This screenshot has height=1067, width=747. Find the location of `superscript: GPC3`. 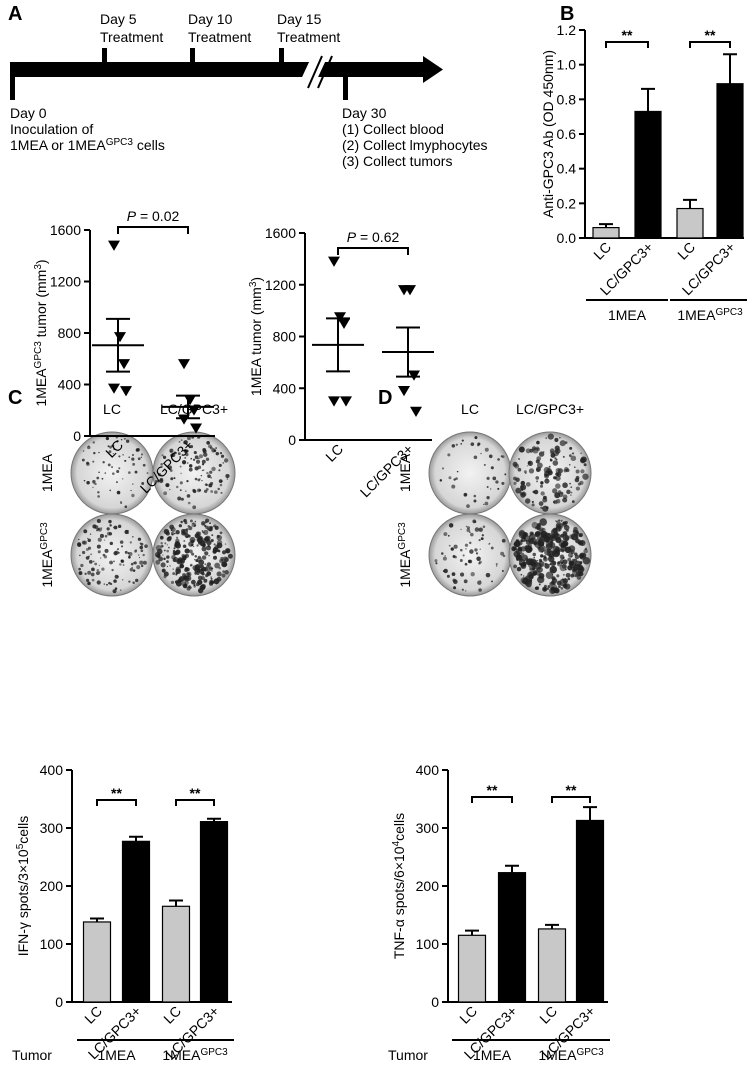

superscript: GPC3 is located at coordinates (590, 1052).